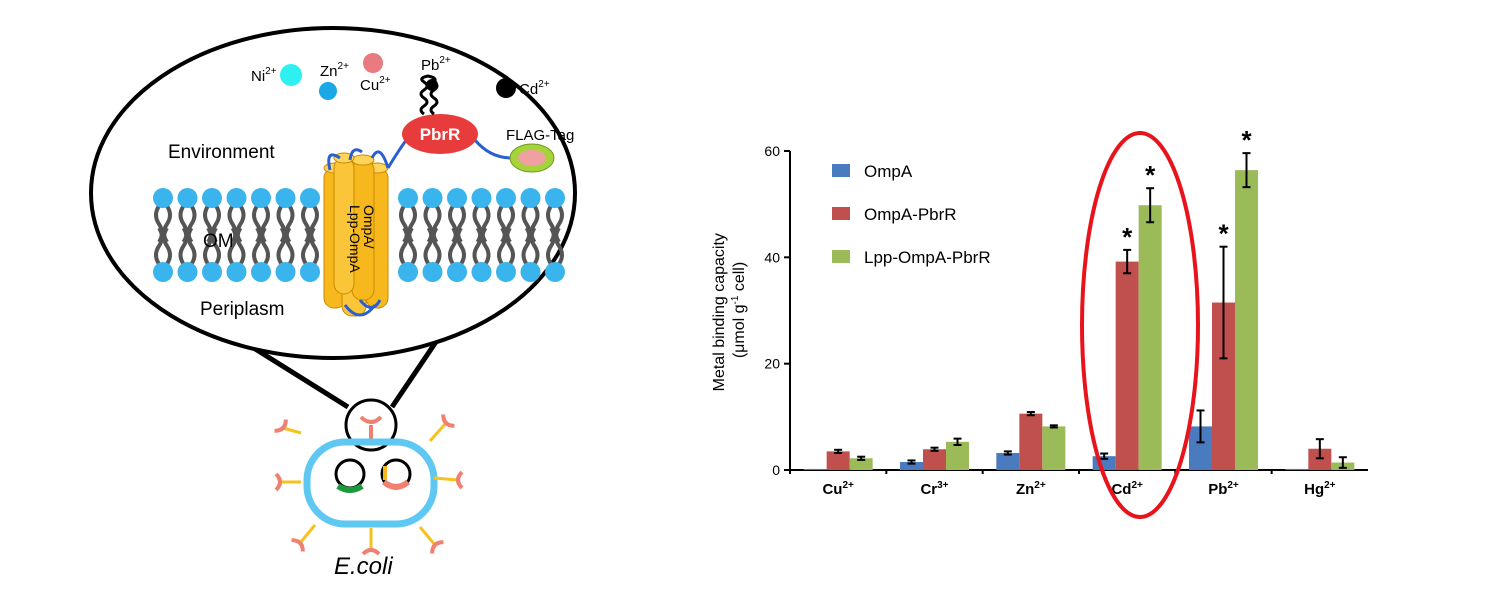  Describe the element at coordinates (432, 85) in the screenshot. I see `pb-bound-ion` at that location.